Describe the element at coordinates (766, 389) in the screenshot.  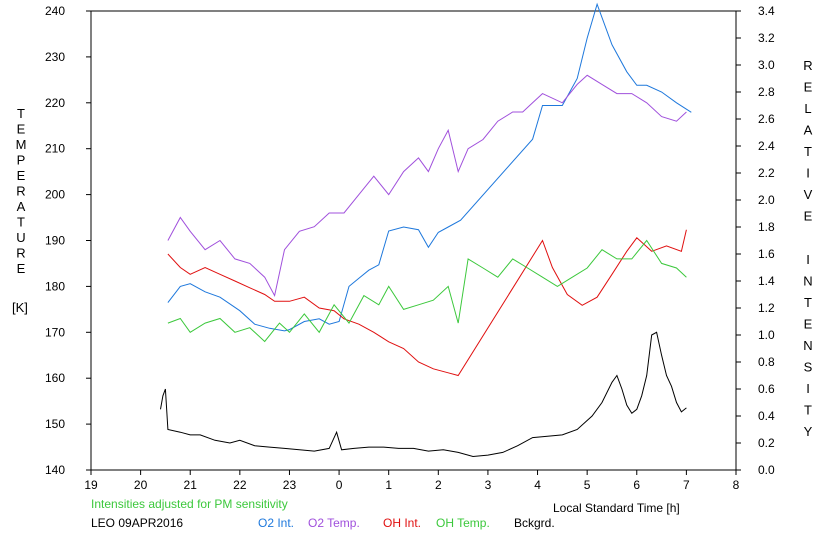
I see `right-tick-label: 0.6` at that location.